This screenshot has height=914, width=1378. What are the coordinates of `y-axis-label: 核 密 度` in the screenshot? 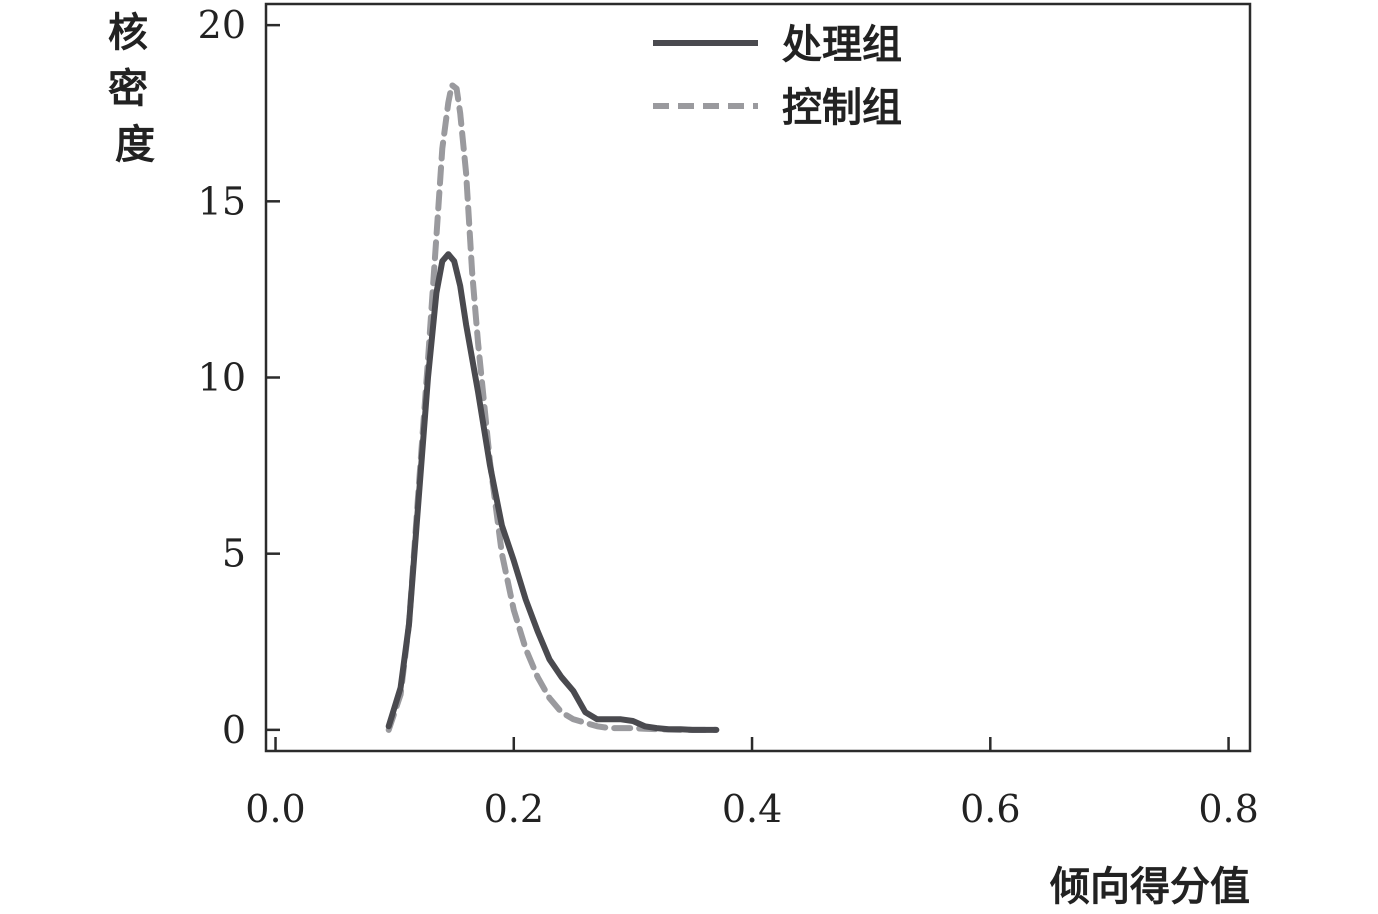 It's located at (135, 89).